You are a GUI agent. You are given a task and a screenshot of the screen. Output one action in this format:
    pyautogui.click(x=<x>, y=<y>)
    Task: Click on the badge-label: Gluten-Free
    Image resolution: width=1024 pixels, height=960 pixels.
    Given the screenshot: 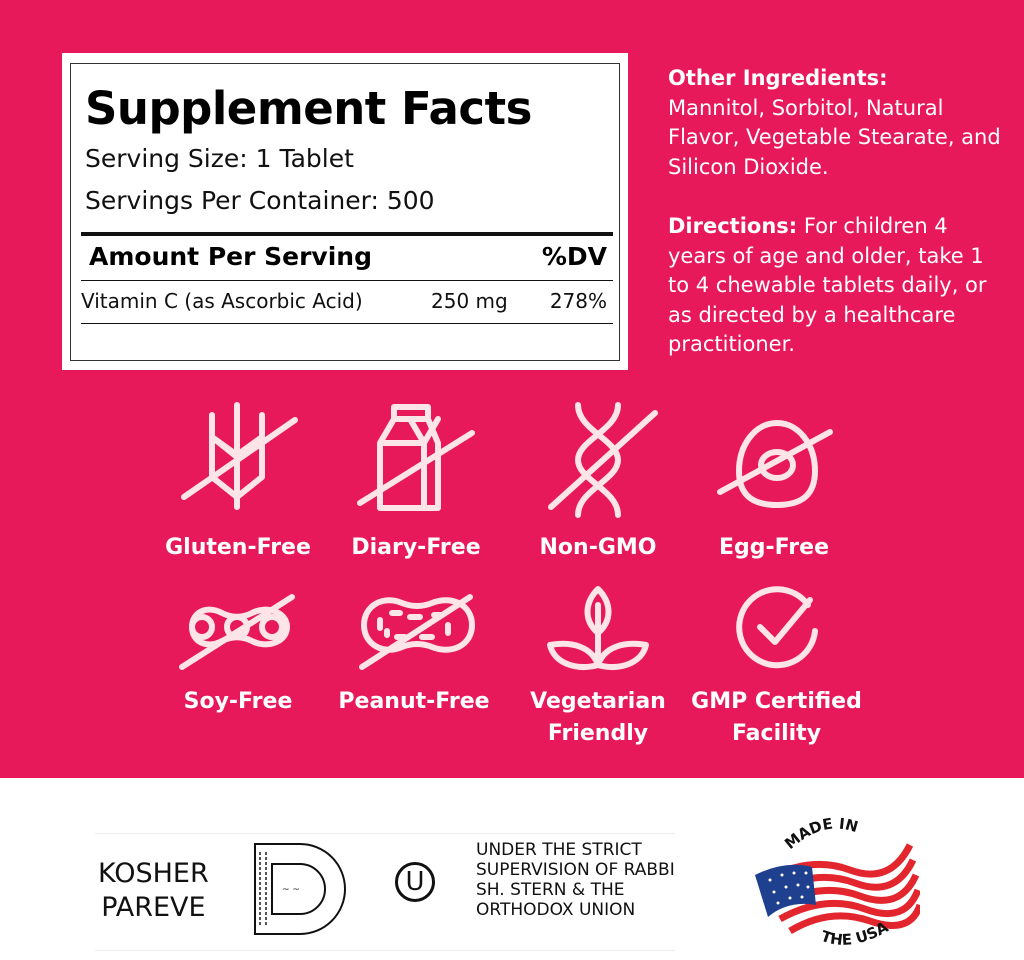 What is the action you would take?
    pyautogui.click(x=238, y=547)
    